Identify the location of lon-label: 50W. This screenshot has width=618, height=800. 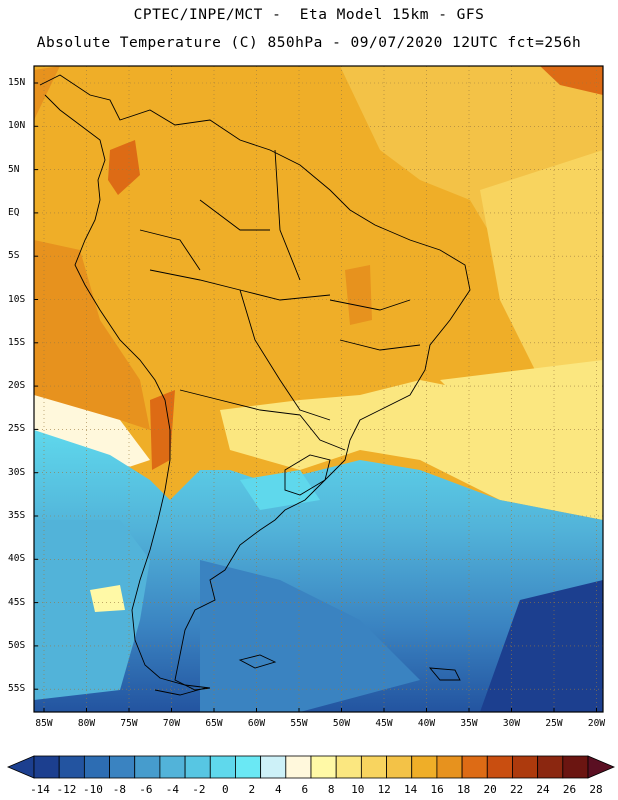
(341, 723).